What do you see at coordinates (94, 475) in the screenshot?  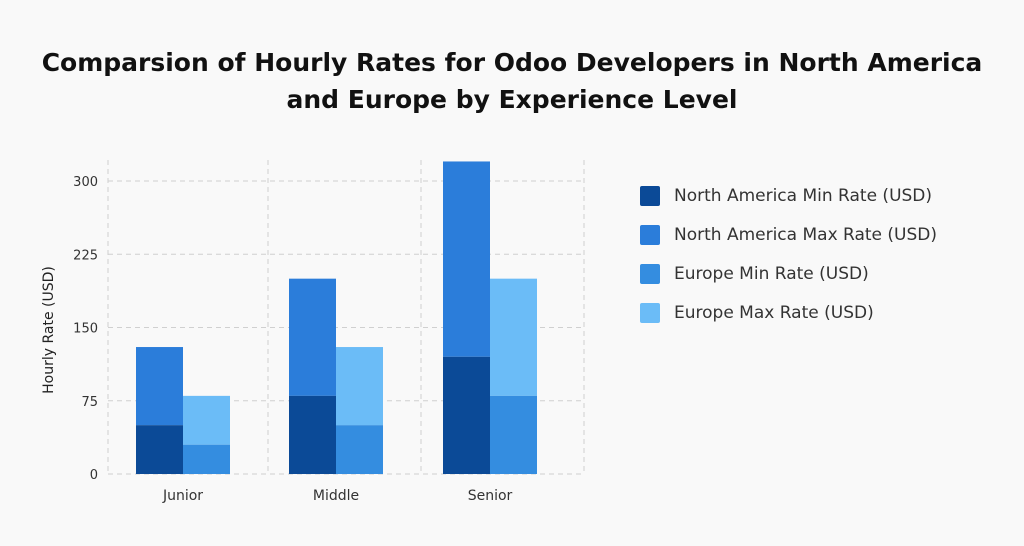 I see `y-tick-label: 0` at bounding box center [94, 475].